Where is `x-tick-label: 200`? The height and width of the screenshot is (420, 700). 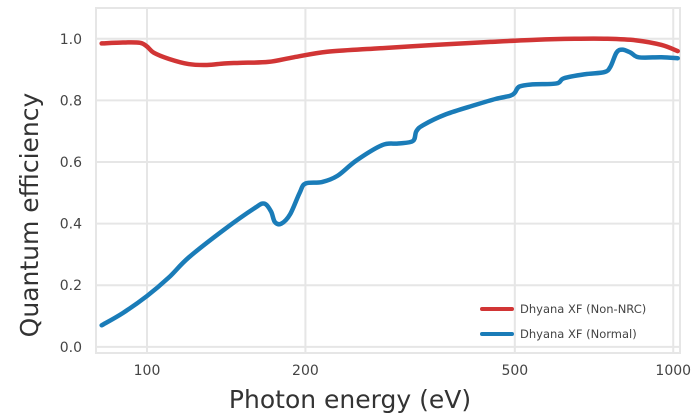 x-tick-label: 200 is located at coordinates (305, 371).